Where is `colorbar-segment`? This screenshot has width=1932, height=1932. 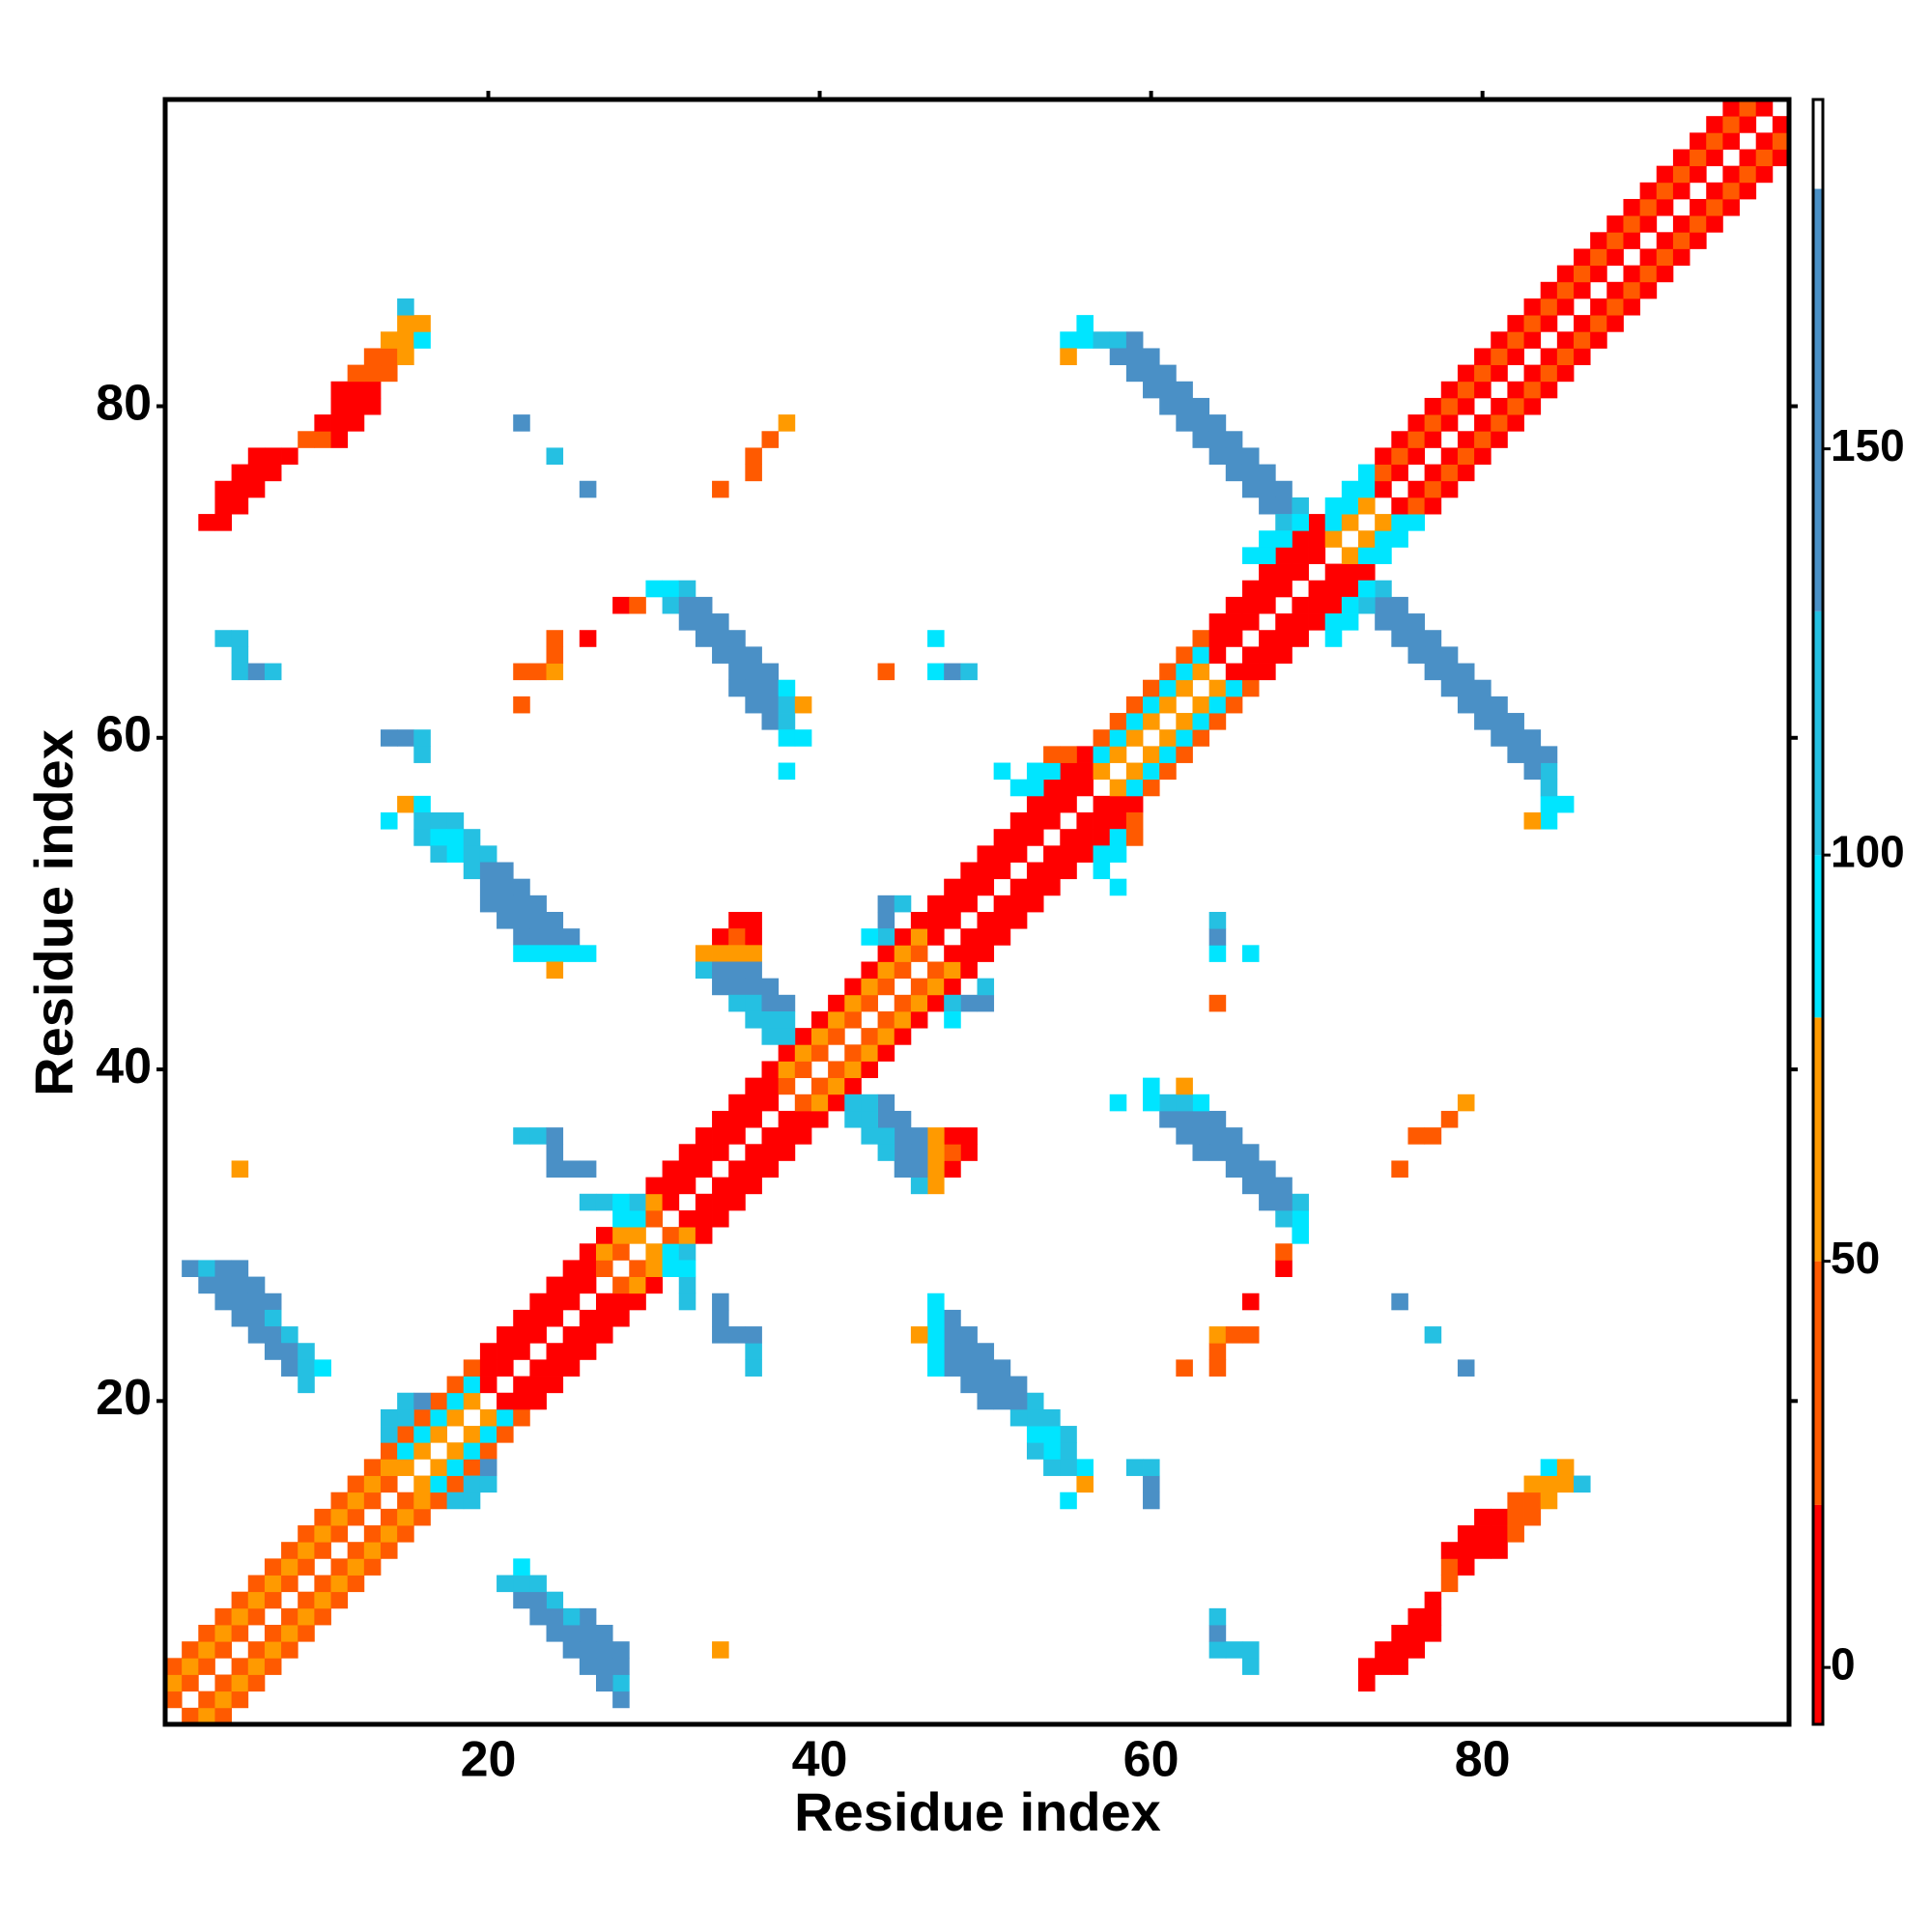
colorbar-segment is located at coordinates (1818, 733).